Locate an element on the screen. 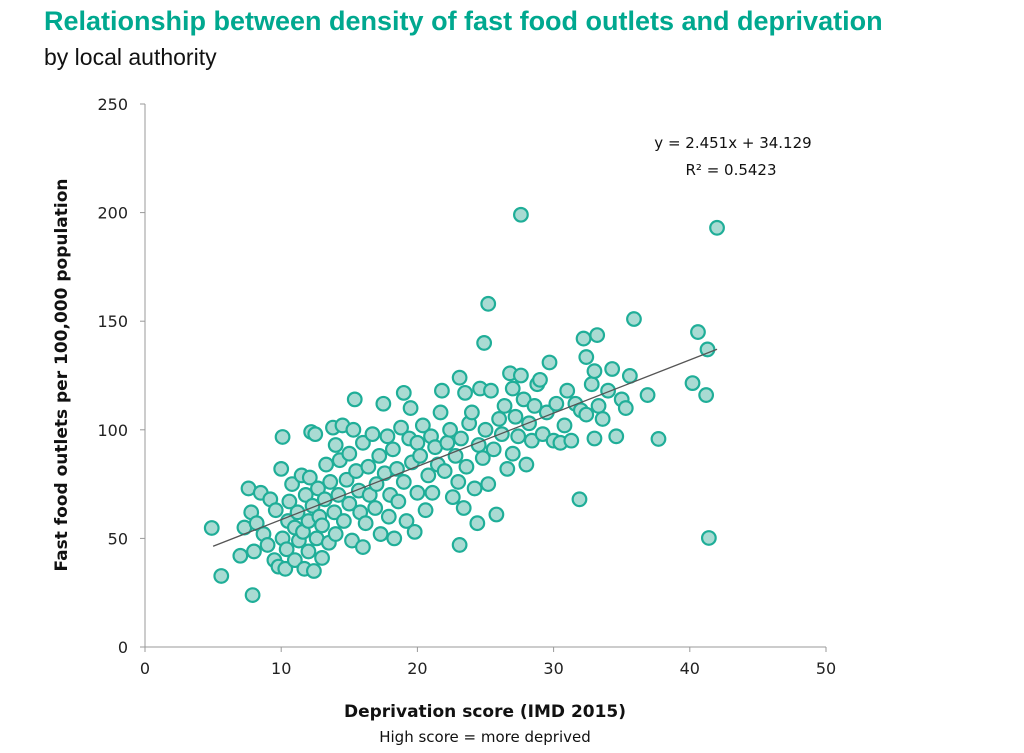 The width and height of the screenshot is (1024, 753). x-tick-label: 20 is located at coordinates (417, 668).